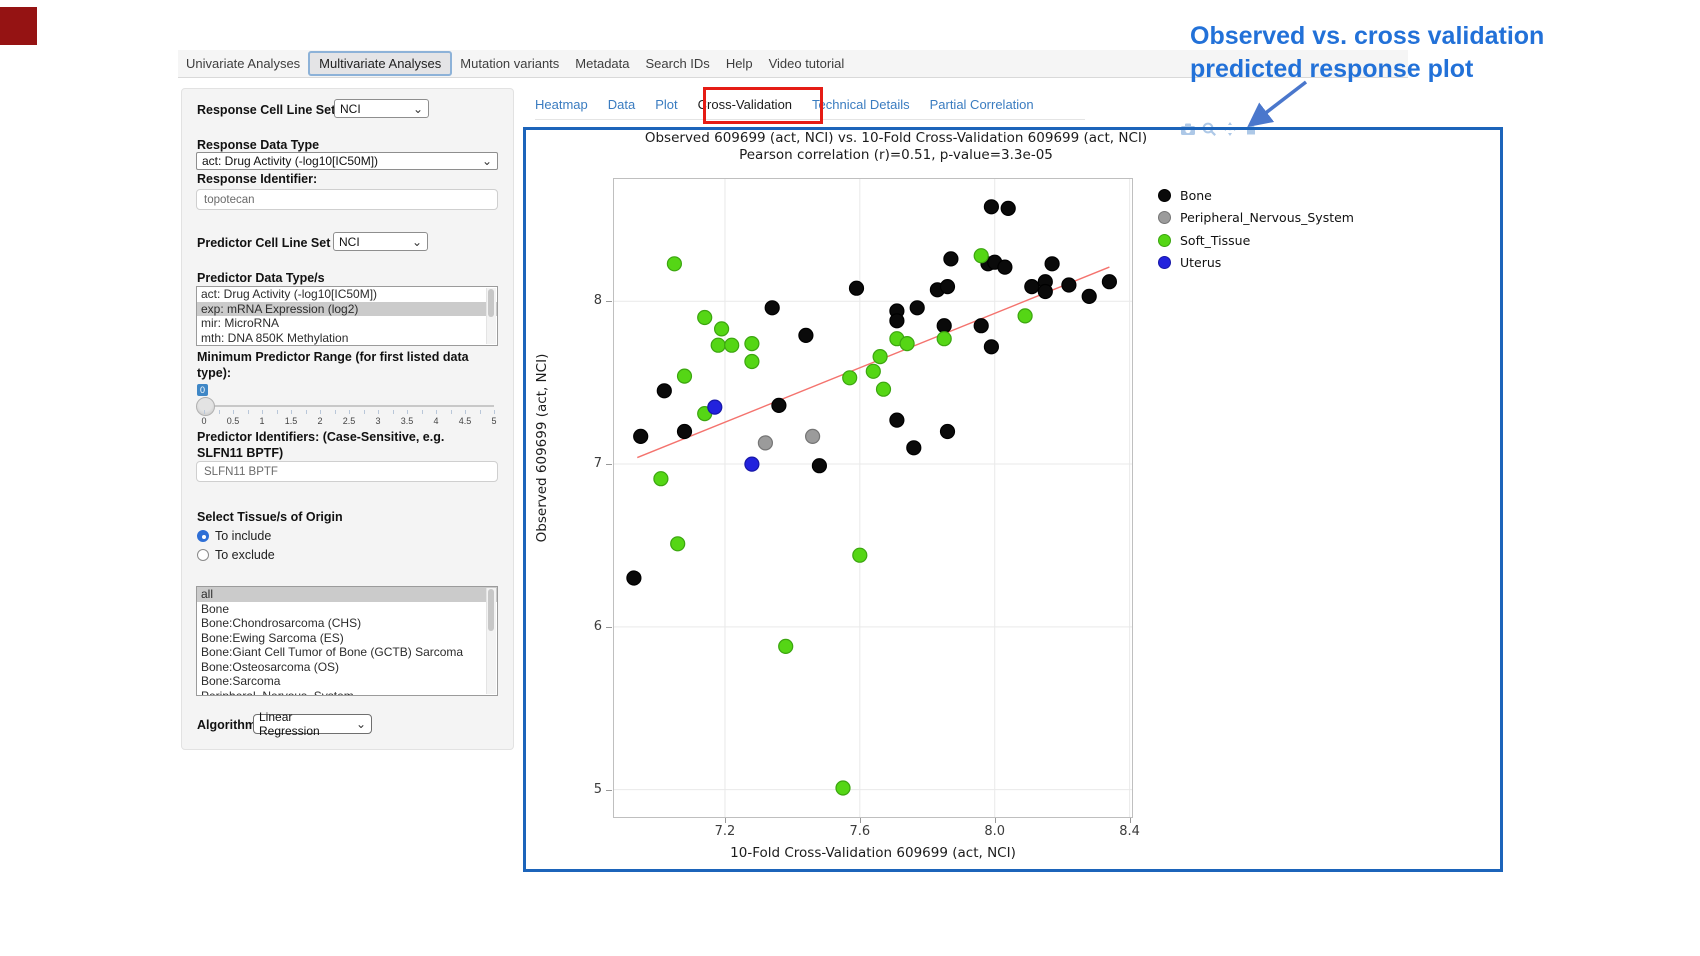  I want to click on tab-plot: Plot, so click(666, 104).